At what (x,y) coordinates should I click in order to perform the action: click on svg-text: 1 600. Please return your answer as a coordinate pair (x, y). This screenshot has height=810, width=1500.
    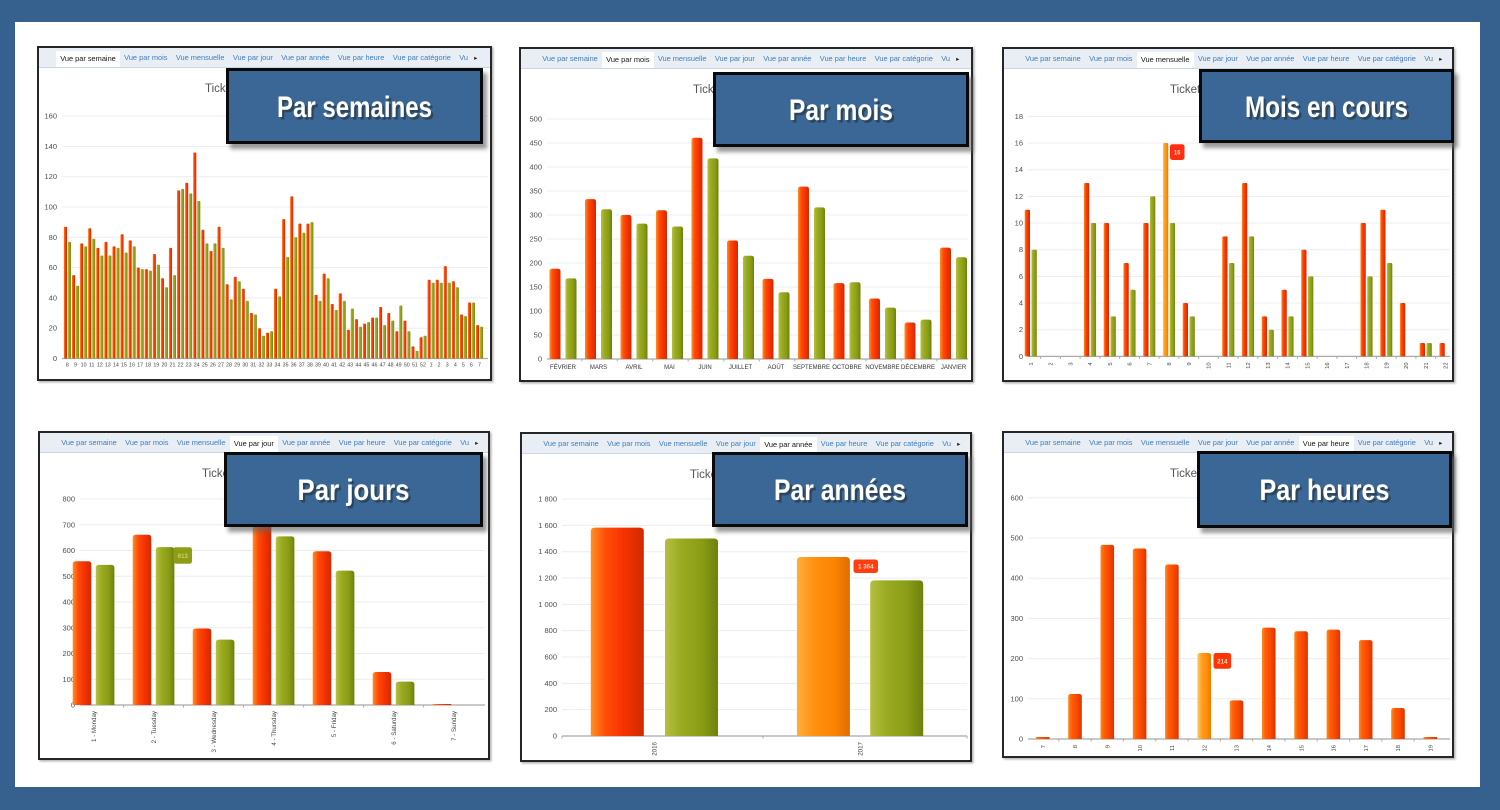
    Looking at the image, I should click on (547, 525).